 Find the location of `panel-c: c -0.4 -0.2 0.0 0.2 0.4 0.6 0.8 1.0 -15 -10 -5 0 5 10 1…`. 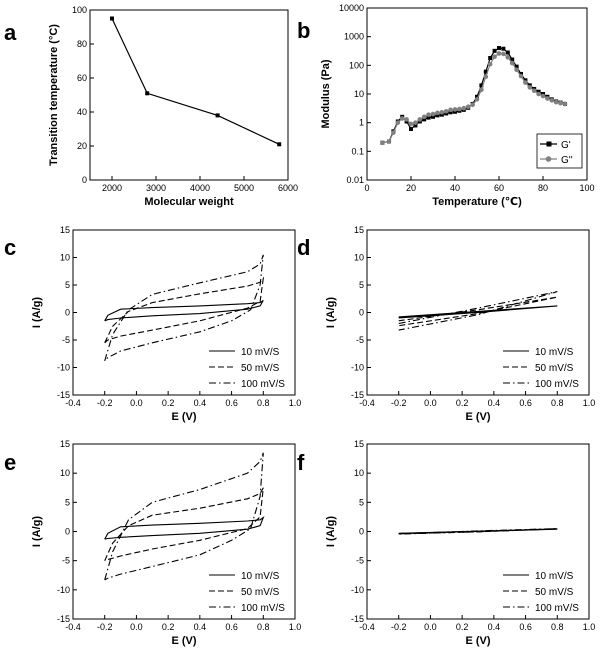

panel-c: c -0.4 -0.2 0.0 0.2 0.4 0.6 0.8 1.0 -15 -10 -5 0 5 10 1… is located at coordinates (152, 324).